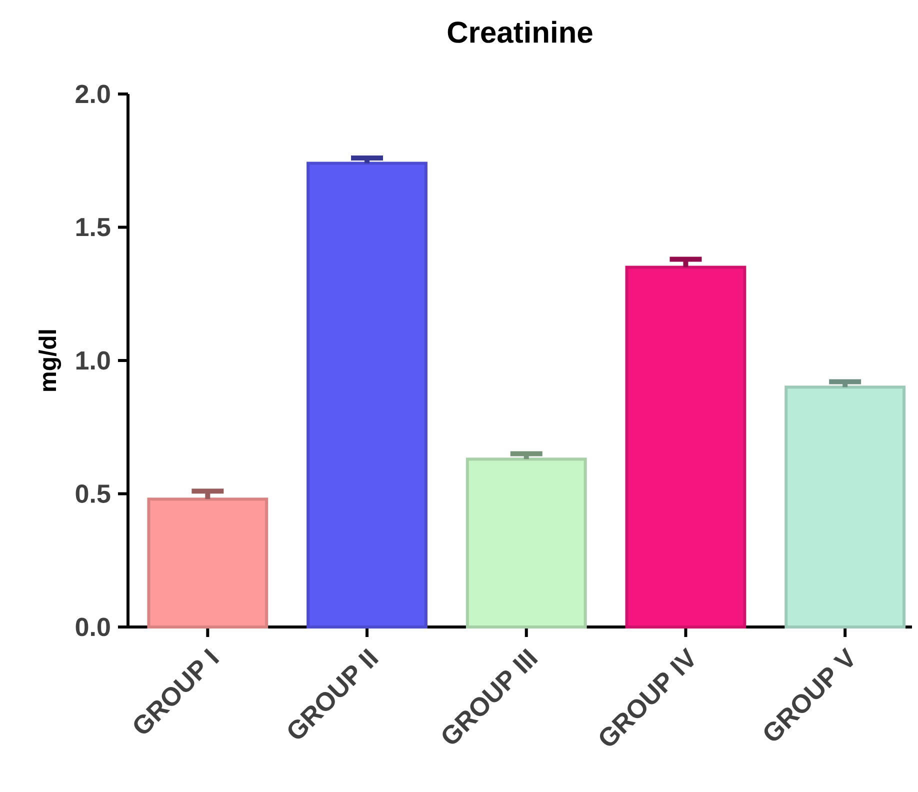 This screenshot has width=918, height=792. Describe the element at coordinates (93, 493) in the screenshot. I see `y-tick-label: 0.5` at that location.